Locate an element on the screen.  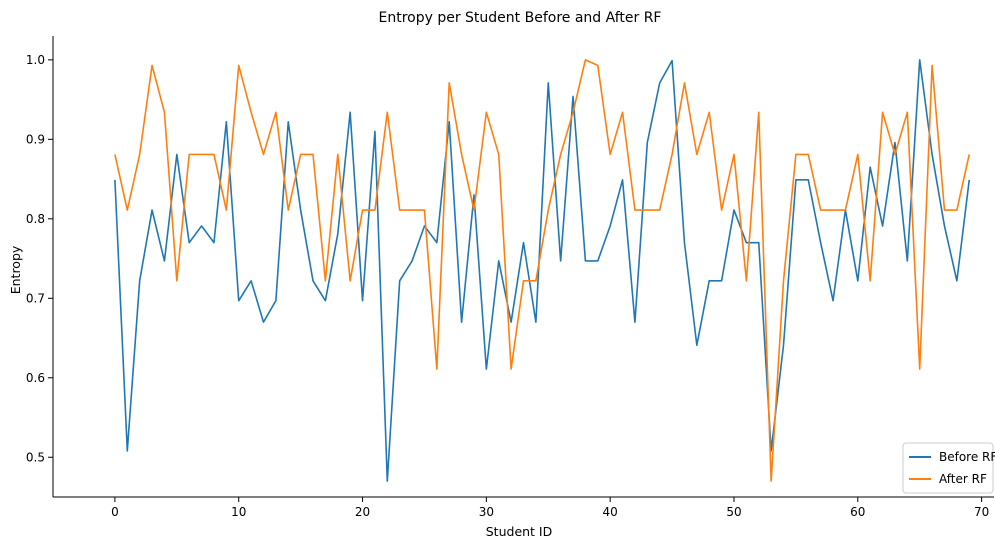
y-tick-label: 1.0 is located at coordinates (35, 60).